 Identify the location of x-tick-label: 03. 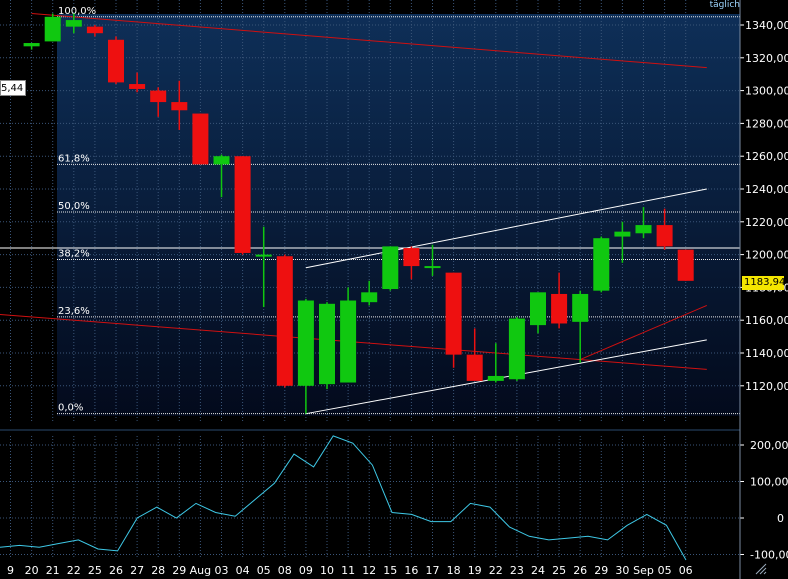
(222, 570).